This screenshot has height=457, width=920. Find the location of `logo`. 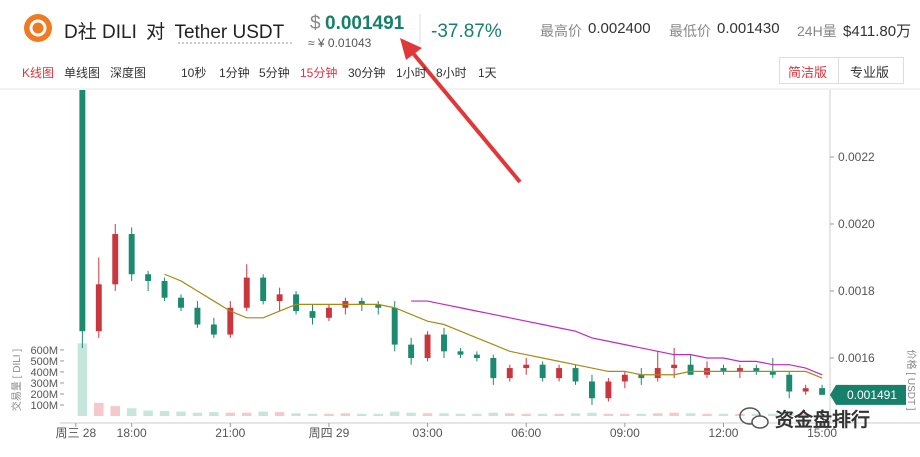

logo is located at coordinates (38, 28).